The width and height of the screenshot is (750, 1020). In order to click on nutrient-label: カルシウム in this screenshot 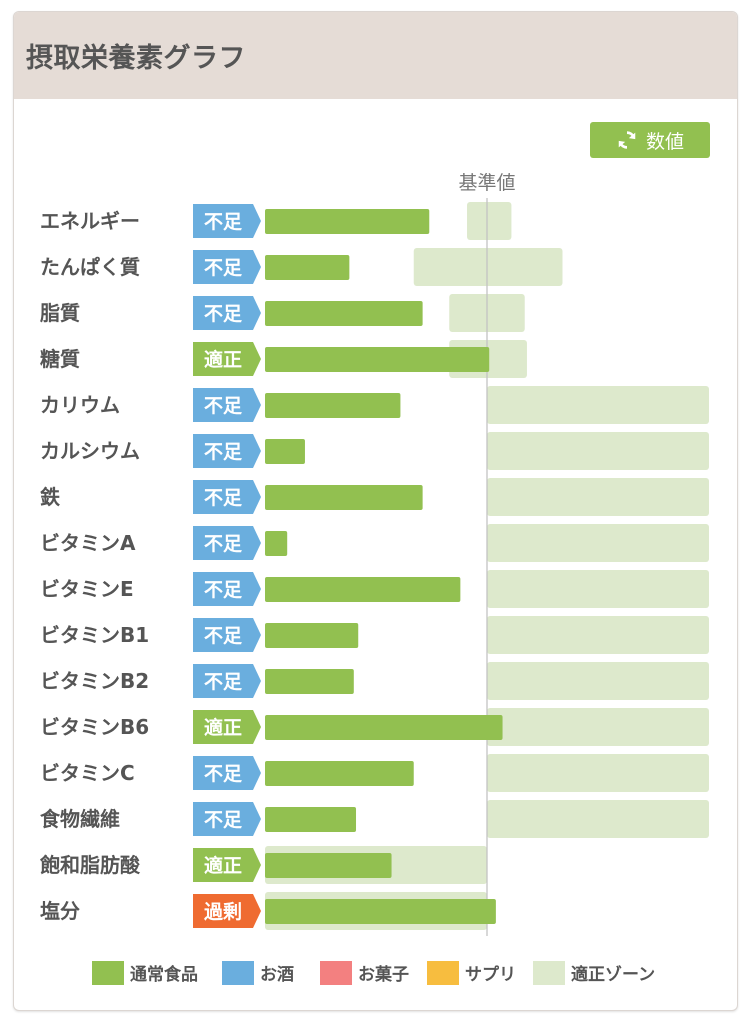, I will do `click(90, 451)`.